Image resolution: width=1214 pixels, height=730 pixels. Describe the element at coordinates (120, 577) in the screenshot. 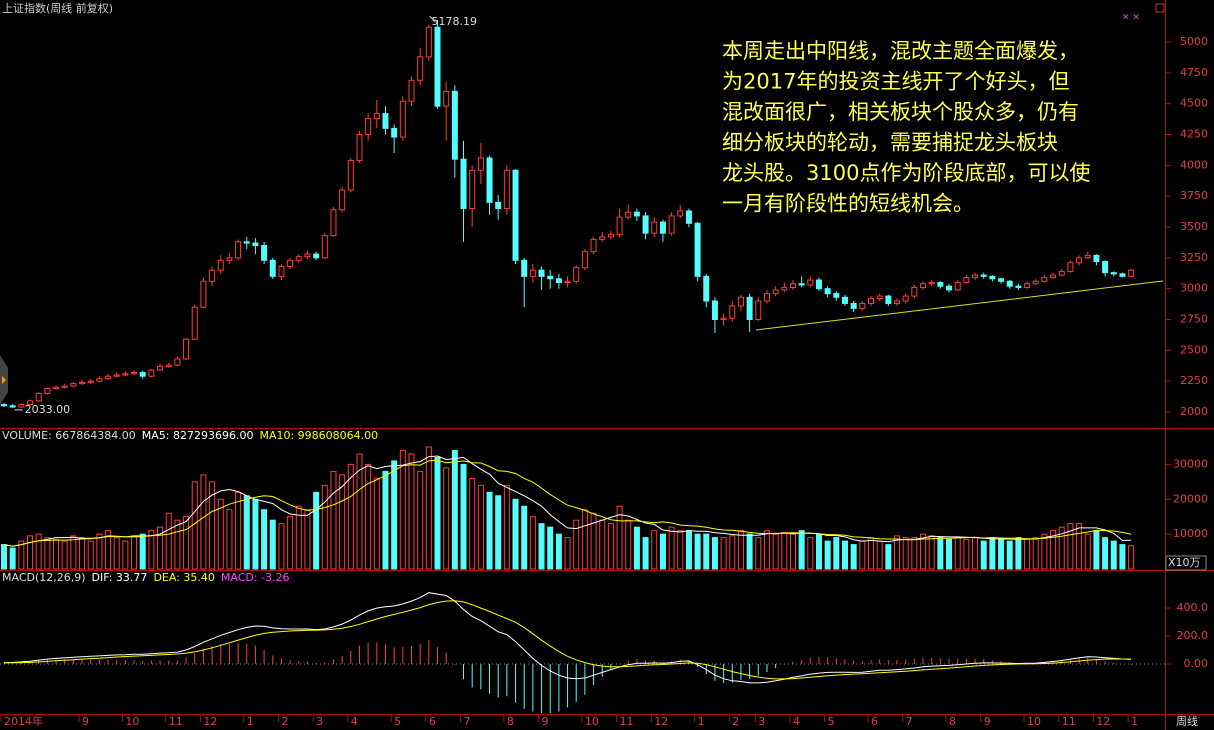

I see `panel-header: DIF: 33.77` at that location.